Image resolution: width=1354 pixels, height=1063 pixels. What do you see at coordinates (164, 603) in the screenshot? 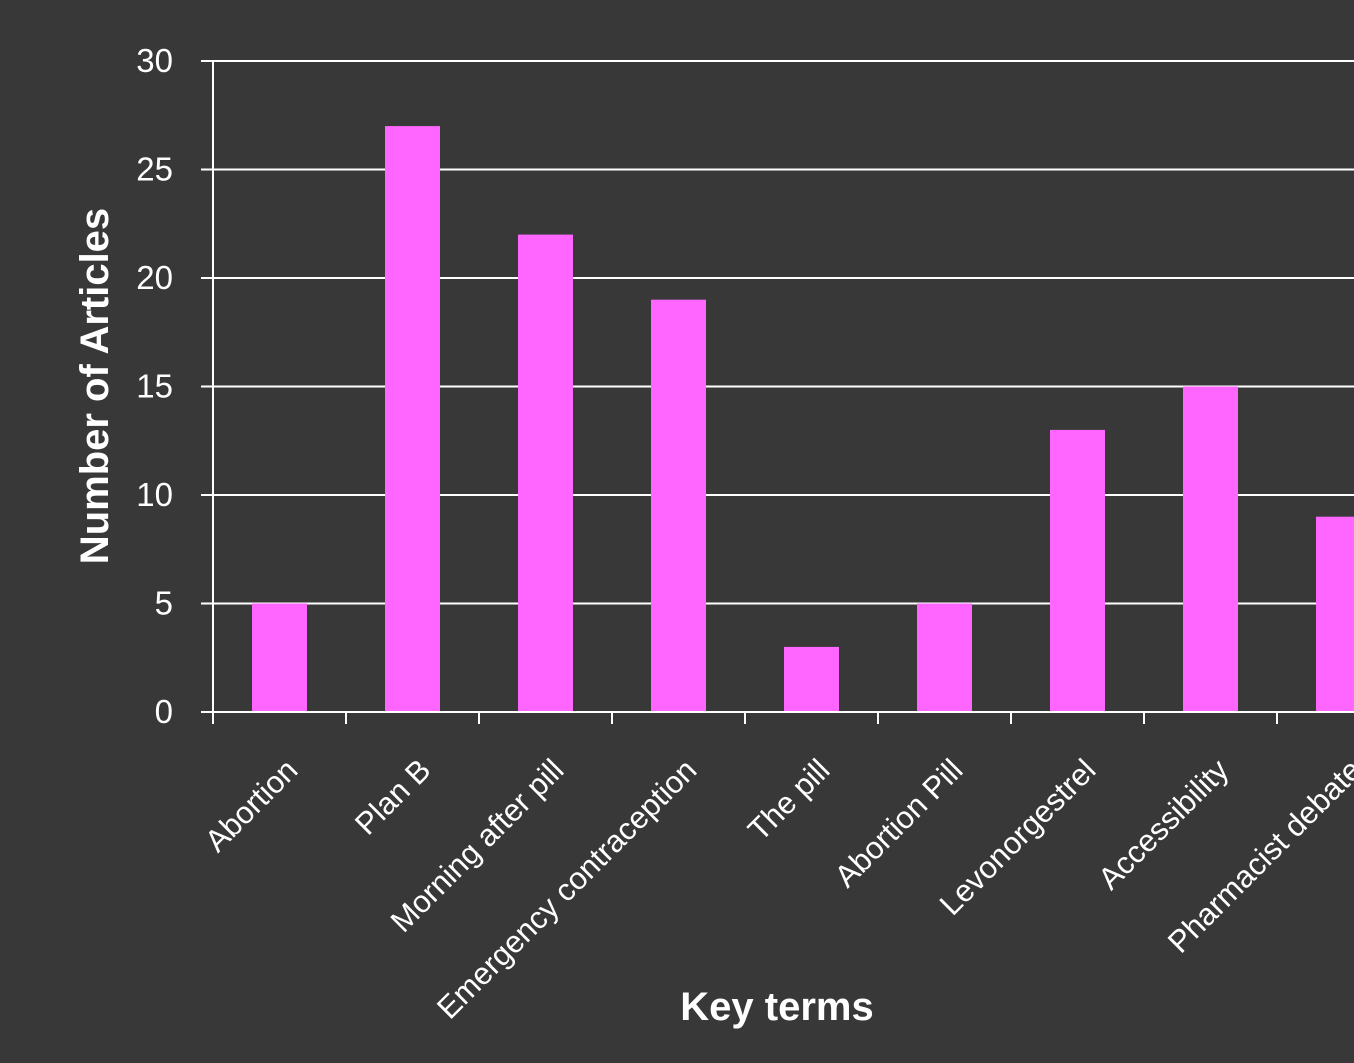
I see `y-tick-label: 5` at bounding box center [164, 603].